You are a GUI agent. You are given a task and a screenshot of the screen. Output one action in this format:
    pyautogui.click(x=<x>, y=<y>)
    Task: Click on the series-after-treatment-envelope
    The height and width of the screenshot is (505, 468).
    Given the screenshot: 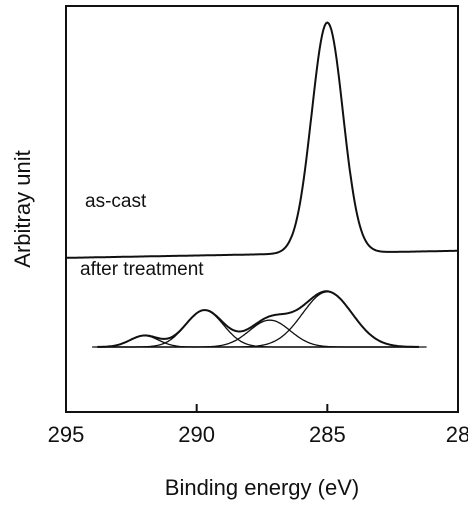 What is the action you would take?
    pyautogui.click(x=258, y=319)
    